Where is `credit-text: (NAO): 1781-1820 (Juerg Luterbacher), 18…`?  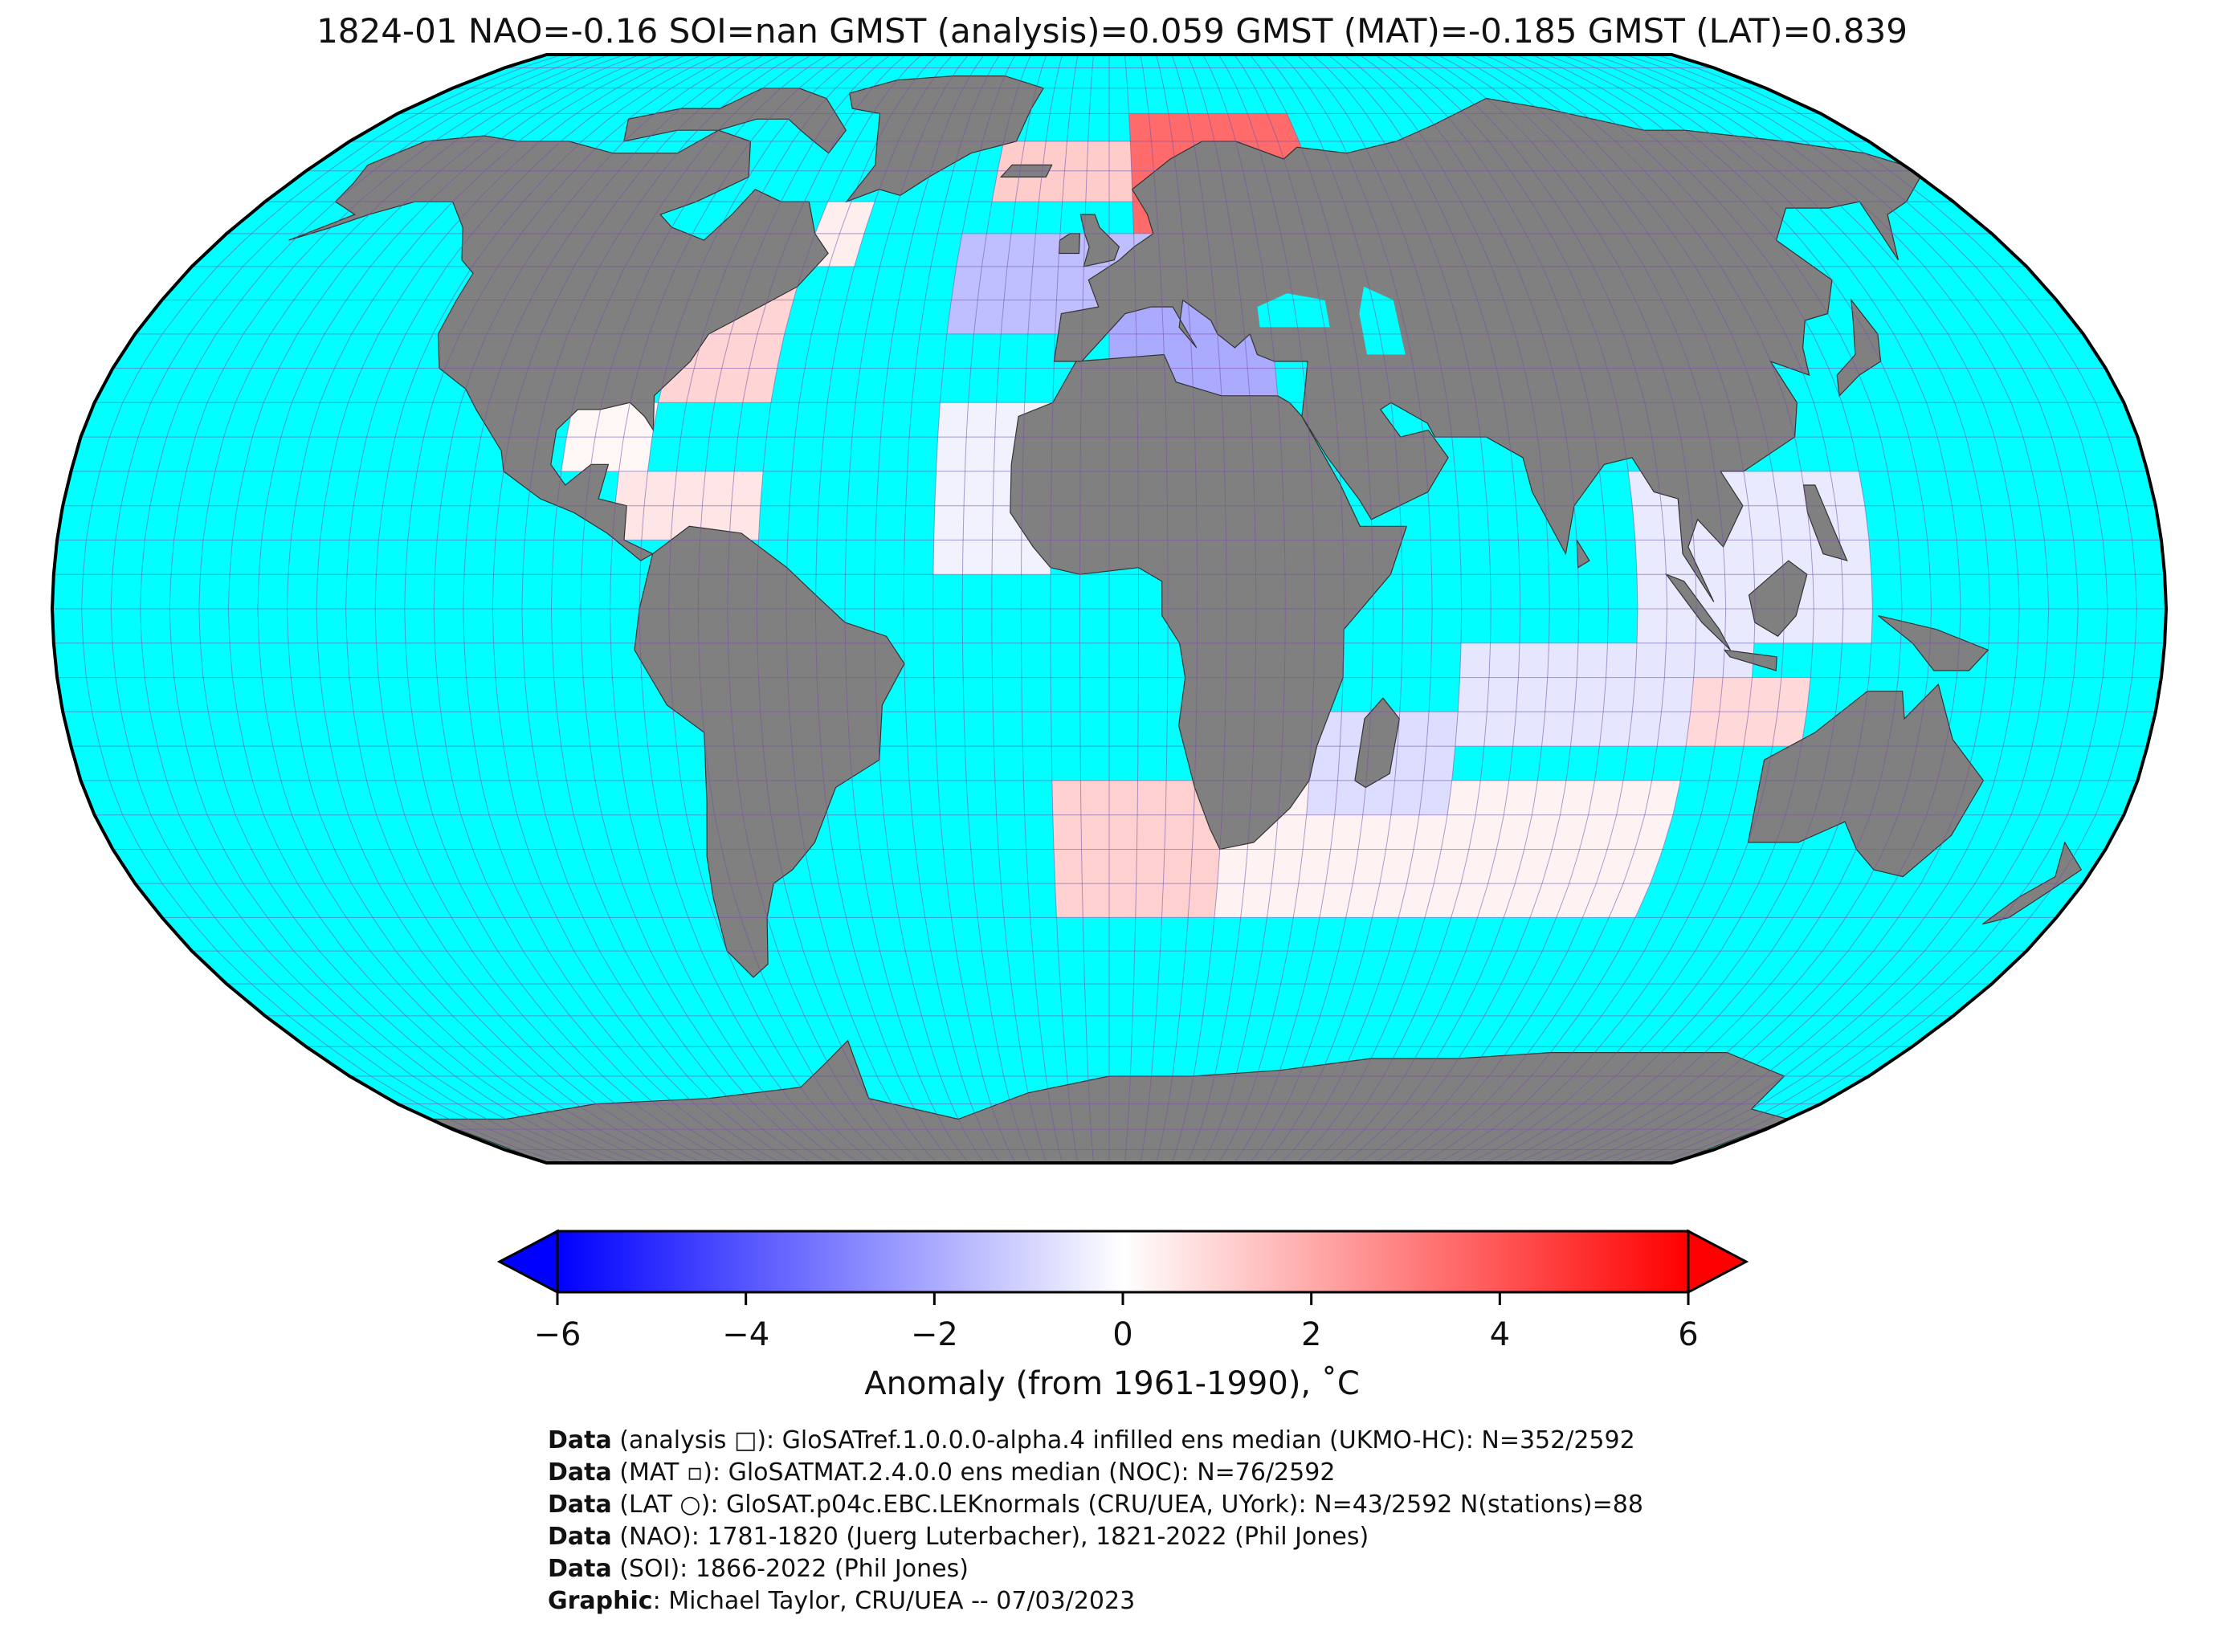
credit-text: (NAO): 1781-1820 (Juerg Luterbacher), 18… is located at coordinates (990, 1537).